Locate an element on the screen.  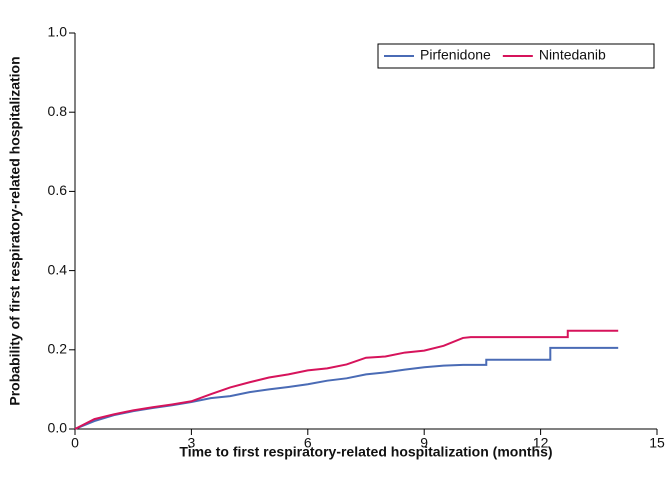
x-tick-label: 3 is located at coordinates (192, 443).